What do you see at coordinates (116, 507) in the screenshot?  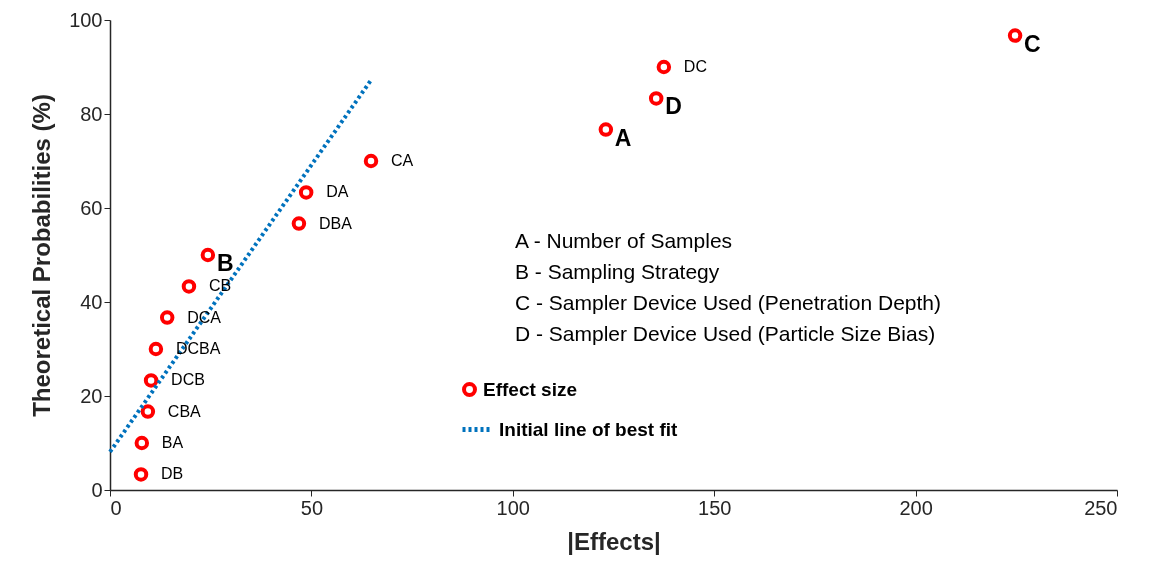 I see `x-tick-label: 0` at bounding box center [116, 507].